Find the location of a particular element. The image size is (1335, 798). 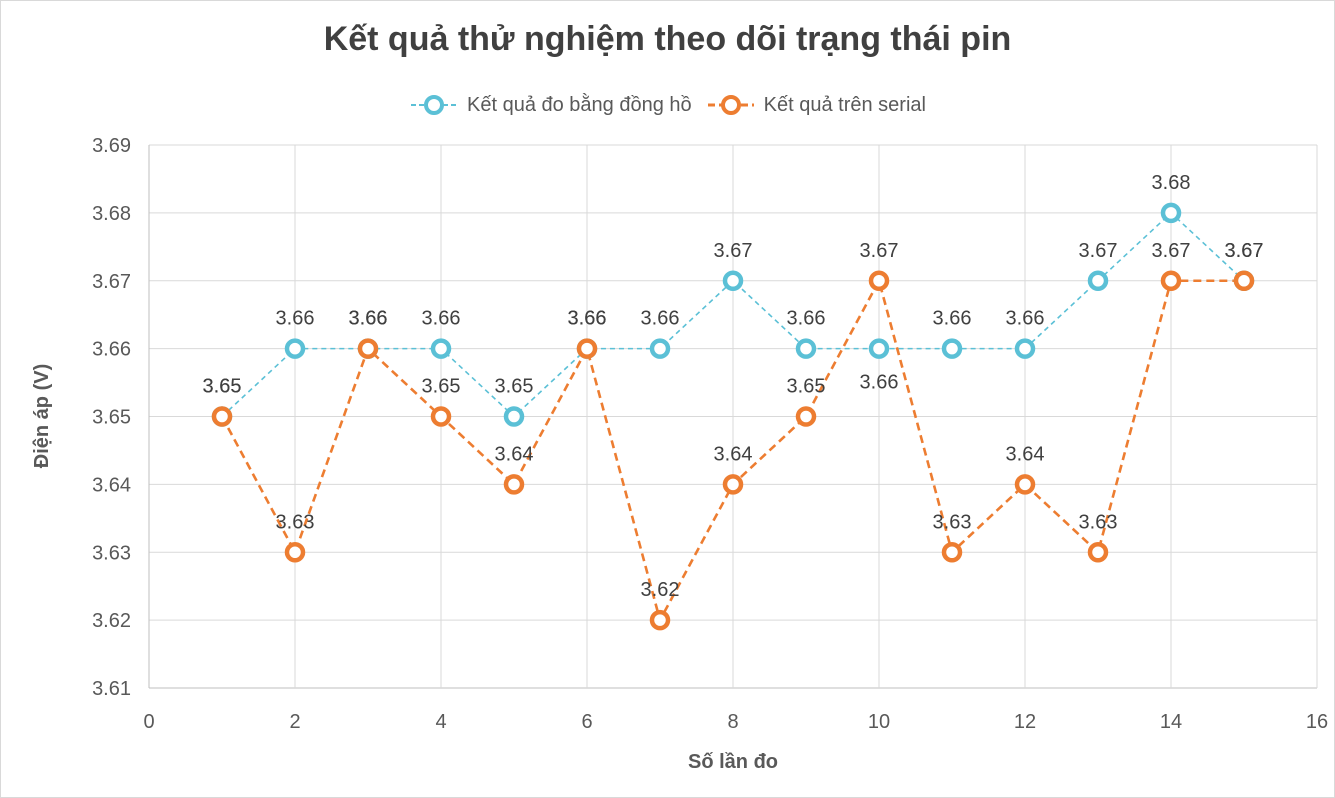

y-axis-title: Điện áp (V) is located at coordinates (42, 416).